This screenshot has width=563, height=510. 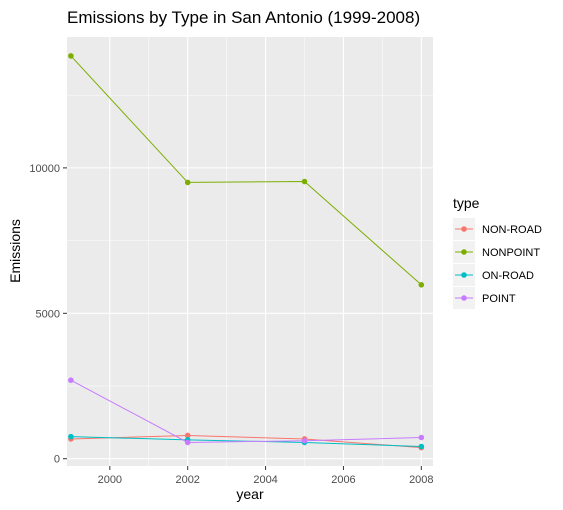 What do you see at coordinates (464, 298) in the screenshot?
I see `legend-marker-point` at bounding box center [464, 298].